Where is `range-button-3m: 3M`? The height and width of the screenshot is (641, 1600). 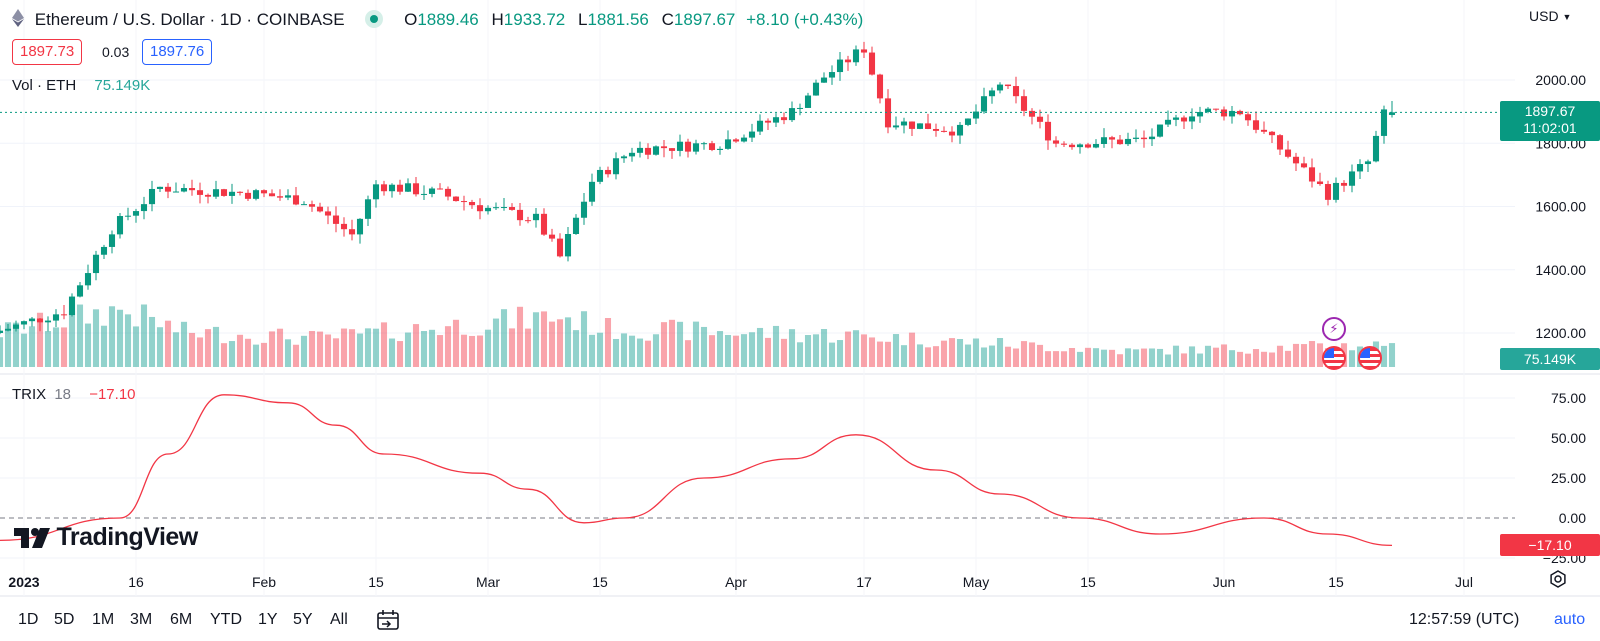
range-button-3m: 3M is located at coordinates (141, 619).